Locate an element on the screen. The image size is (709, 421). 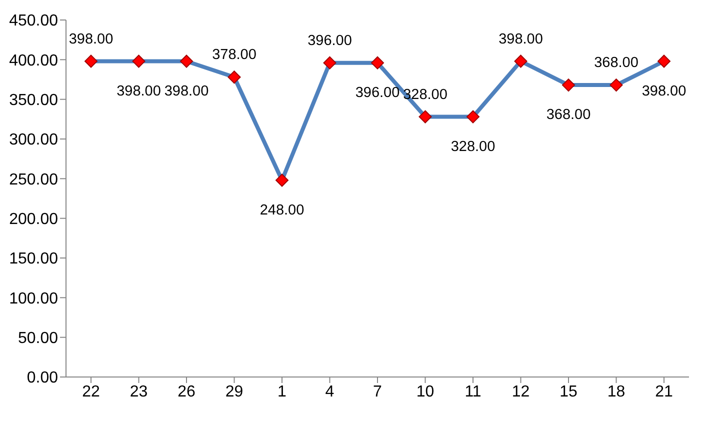
y-tick-label: 450.00 is located at coordinates (33, 21).